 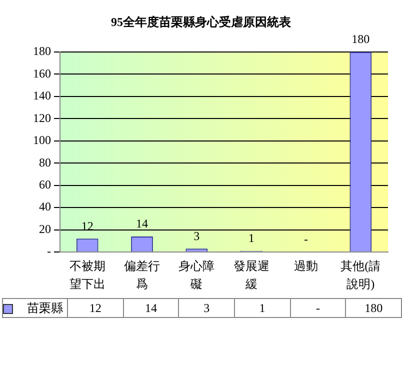 I want to click on y-tick-label: 40, so click(x=45, y=207).